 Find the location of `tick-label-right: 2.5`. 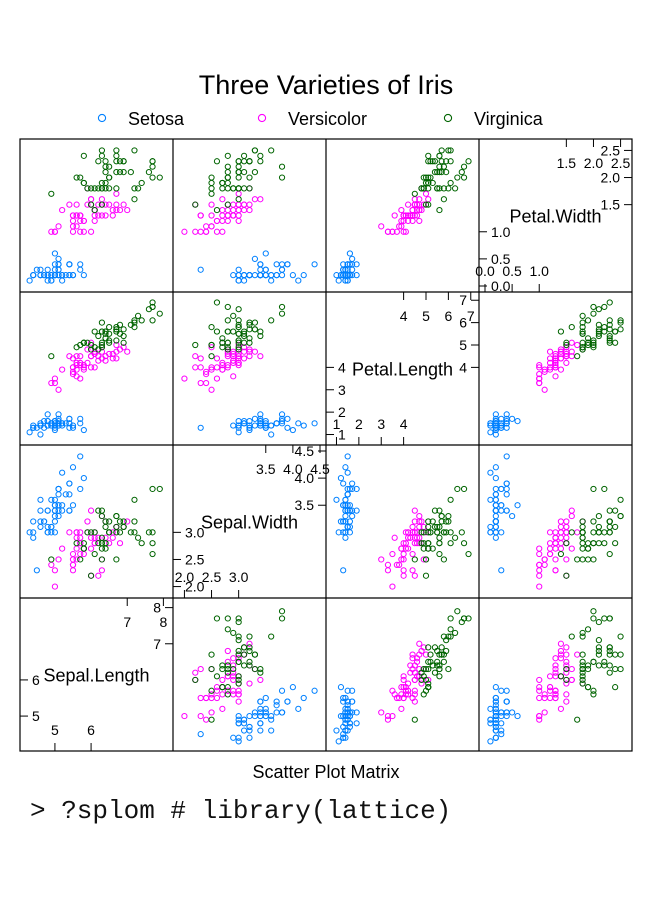

tick-label-right: 2.5 is located at coordinates (611, 150).